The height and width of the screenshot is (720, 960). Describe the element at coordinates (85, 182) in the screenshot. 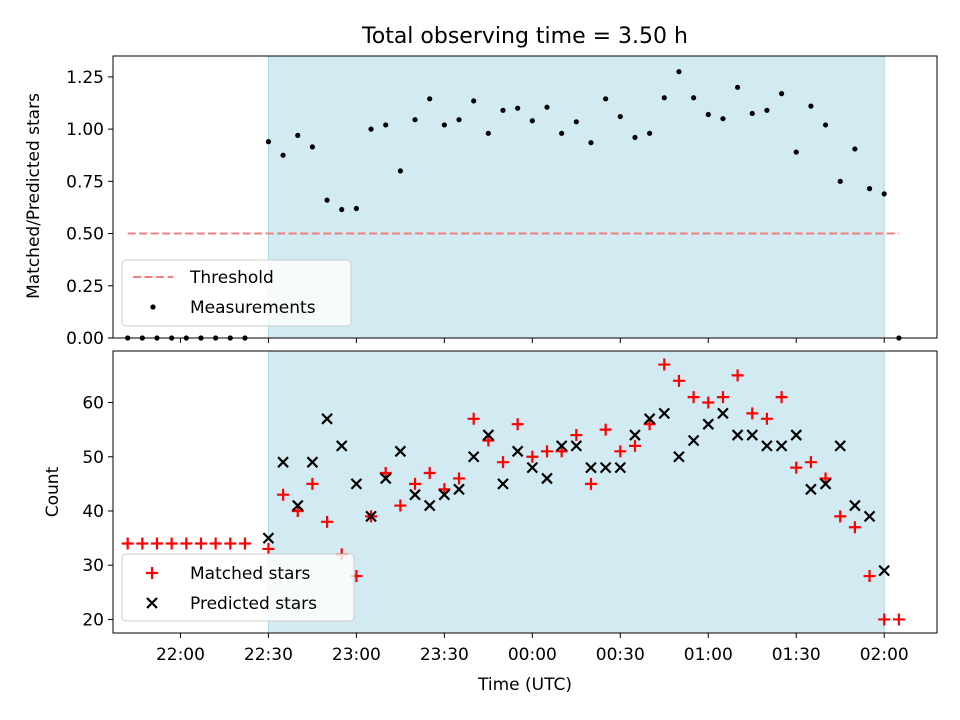

I see `ratio-y-tick-label: 0.75` at that location.